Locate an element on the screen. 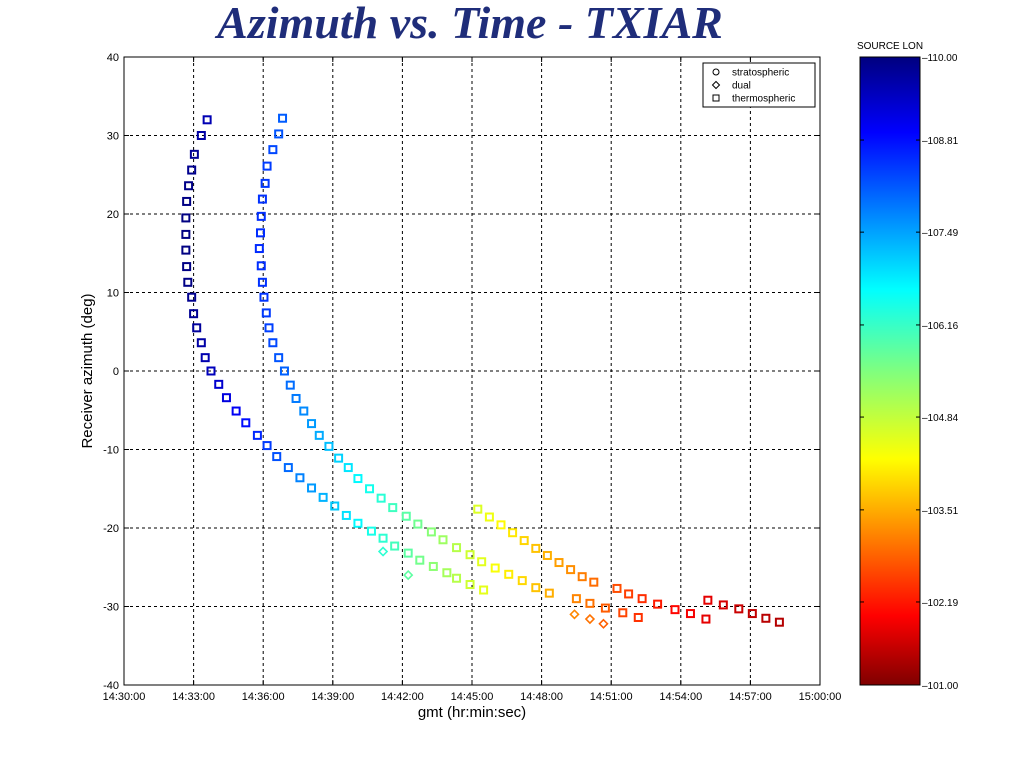  x-tick-label: 14:57:00 is located at coordinates (750, 697).